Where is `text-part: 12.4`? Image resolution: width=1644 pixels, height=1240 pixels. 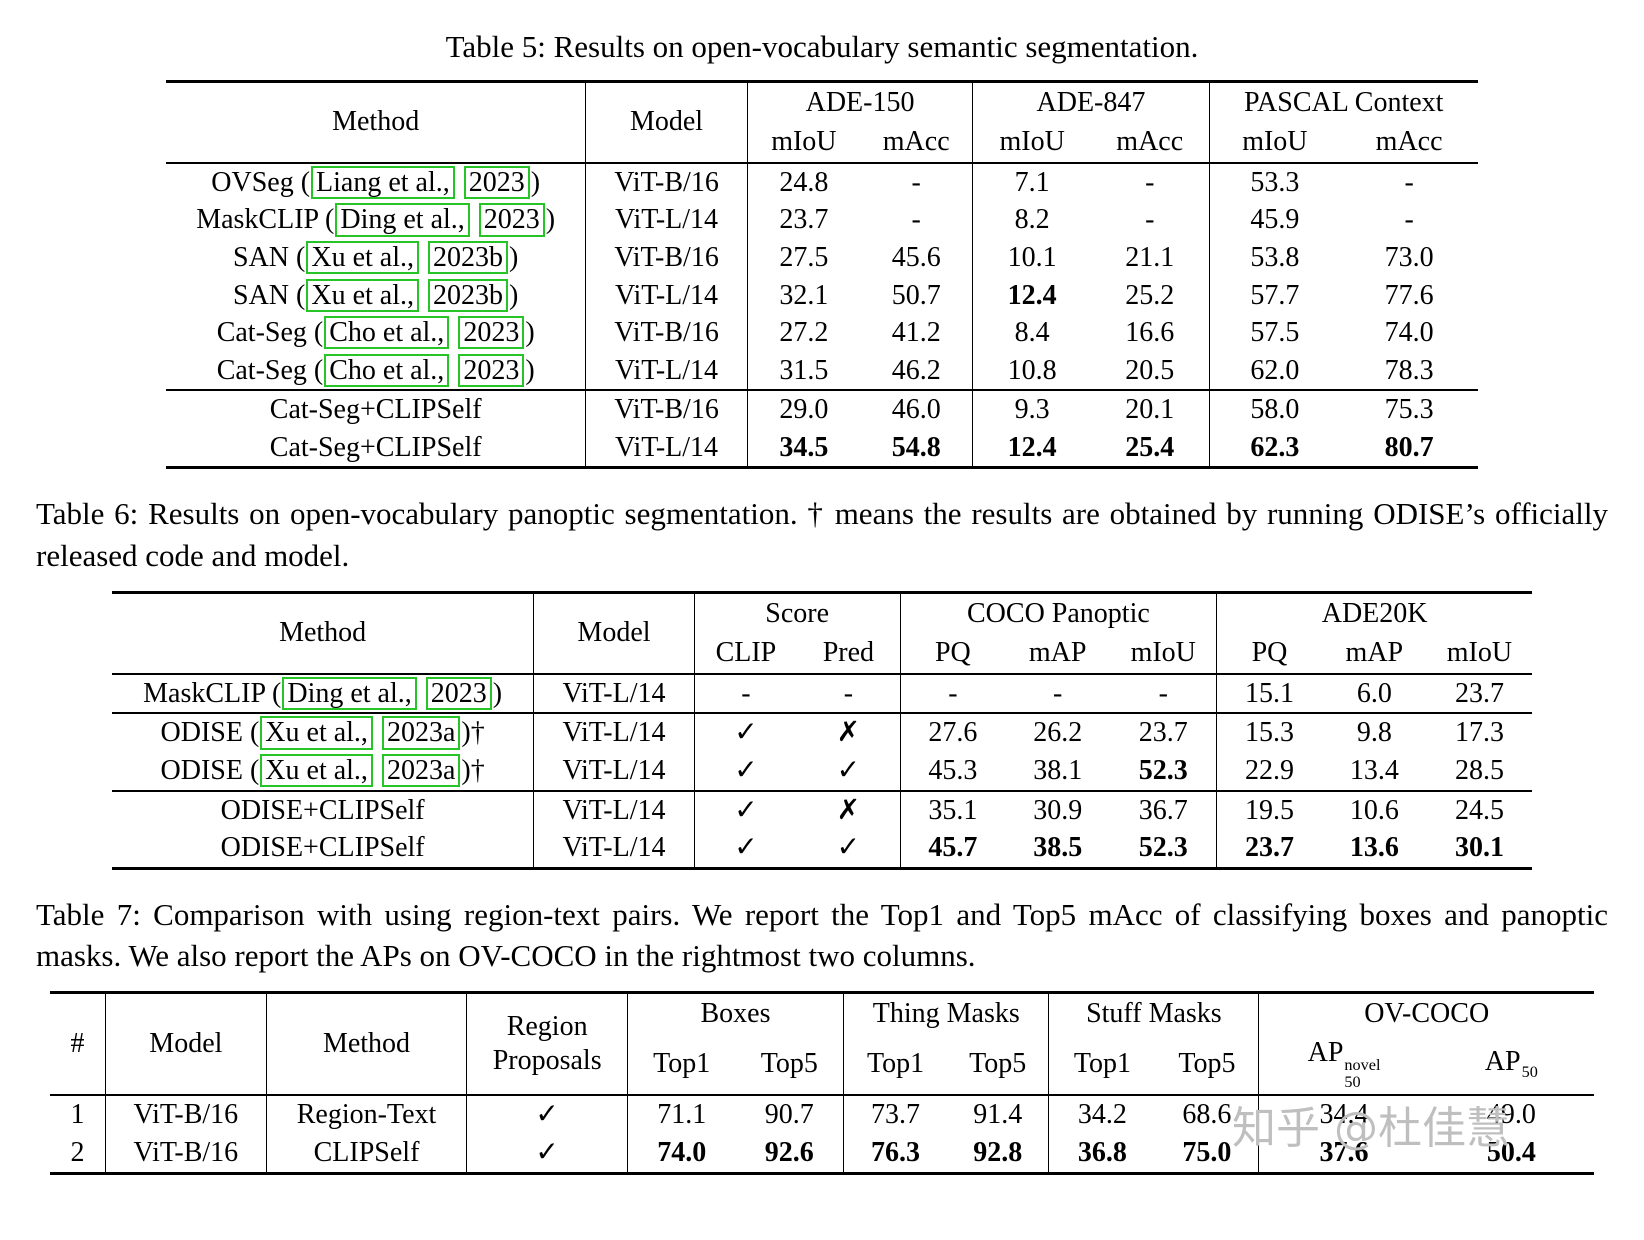 text-part: 12.4 is located at coordinates (1032, 295).